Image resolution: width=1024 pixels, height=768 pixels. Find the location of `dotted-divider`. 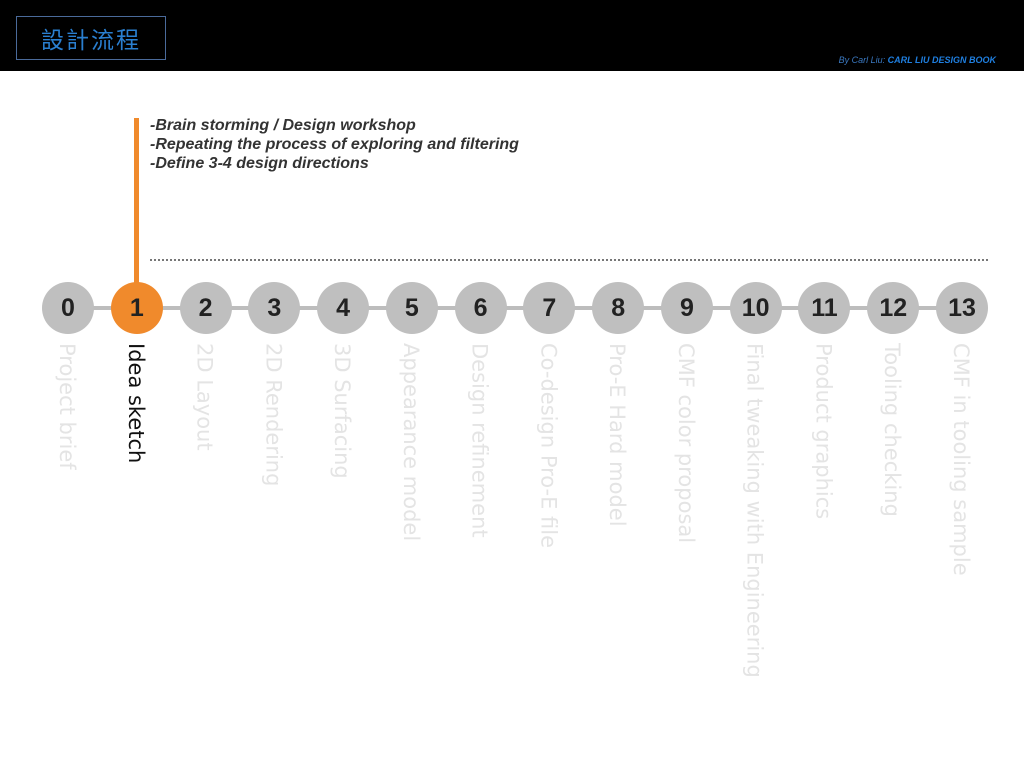

dotted-divider is located at coordinates (569, 260).